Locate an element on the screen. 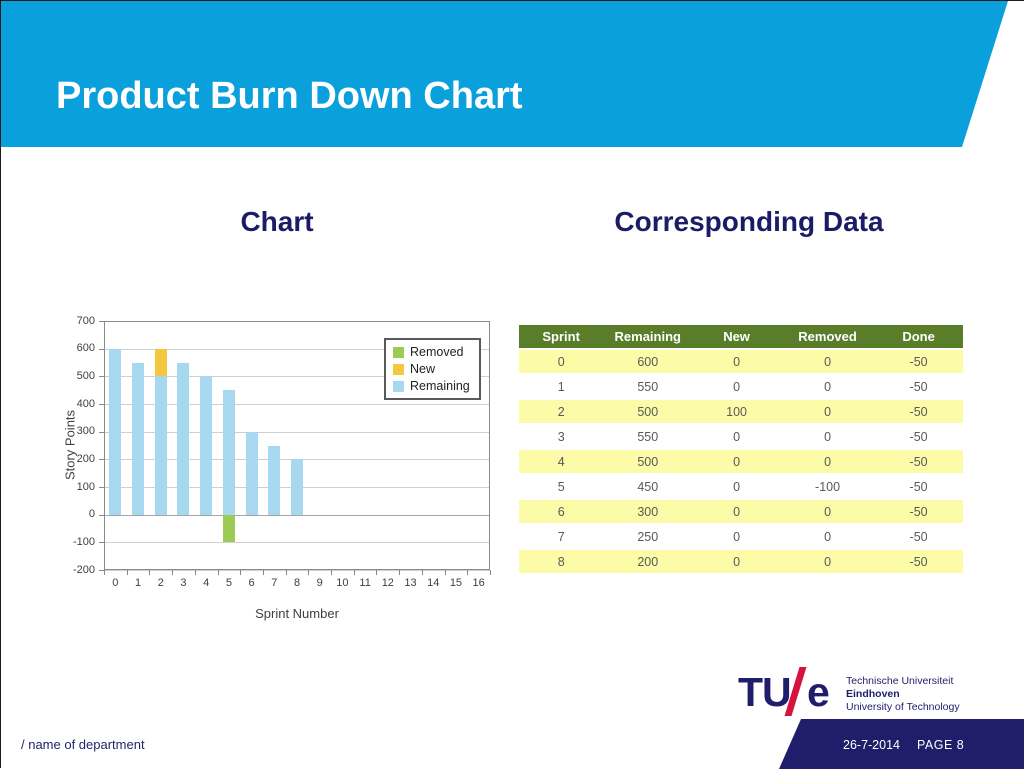  x-tick-label: 12 is located at coordinates (387, 583).